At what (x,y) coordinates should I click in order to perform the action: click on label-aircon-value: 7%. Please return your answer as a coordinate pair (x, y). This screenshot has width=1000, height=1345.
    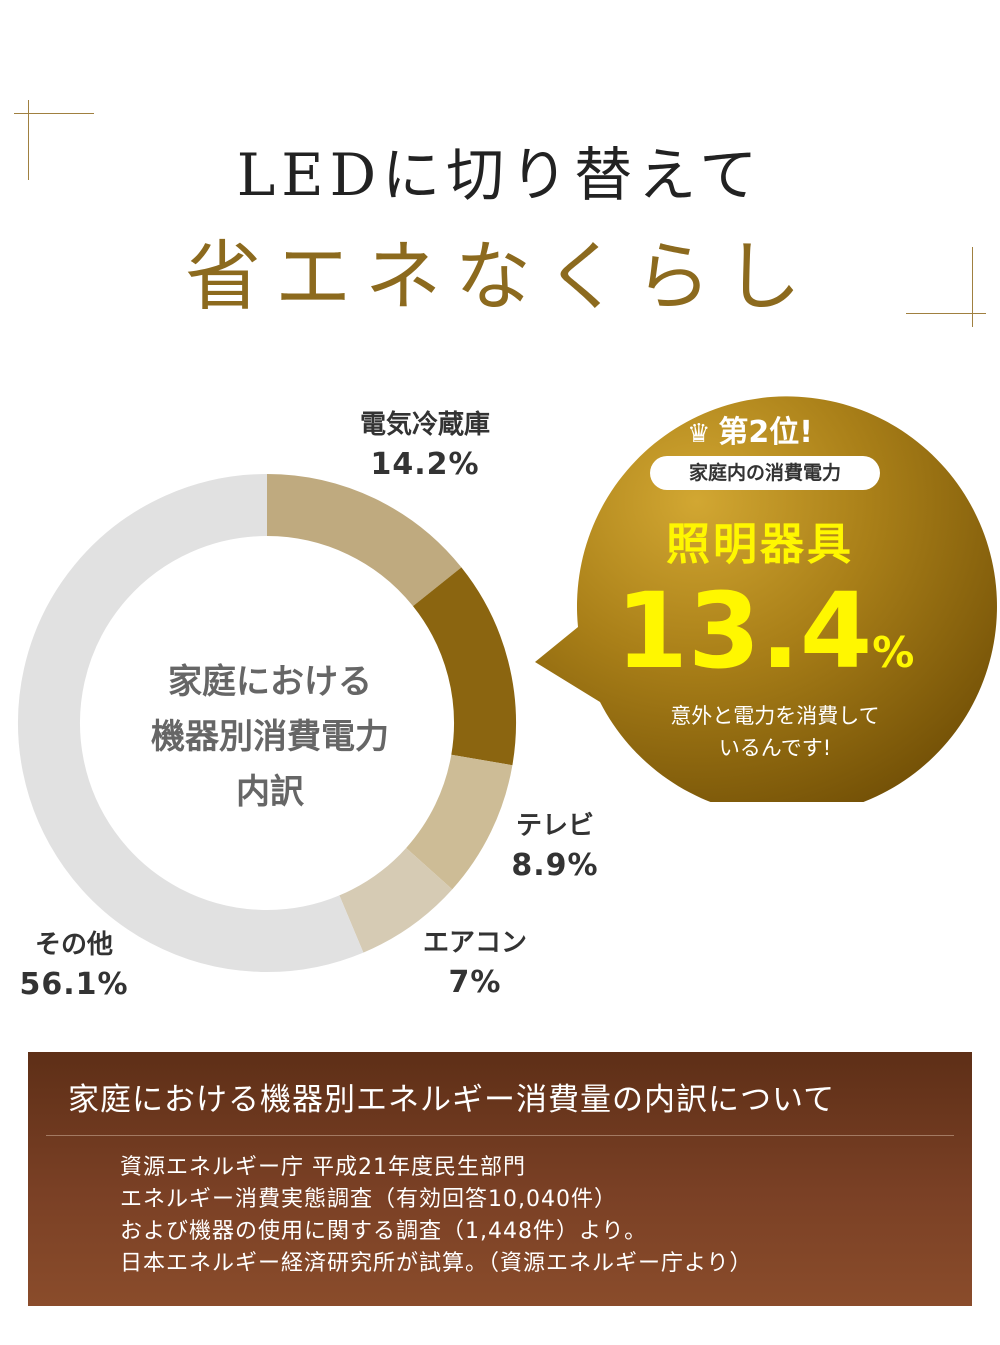
    Looking at the image, I should click on (475, 982).